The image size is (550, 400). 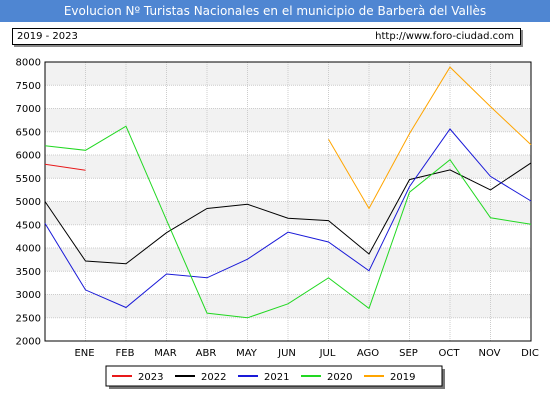 I want to click on x-tick-label: ABR, so click(x=206, y=353).